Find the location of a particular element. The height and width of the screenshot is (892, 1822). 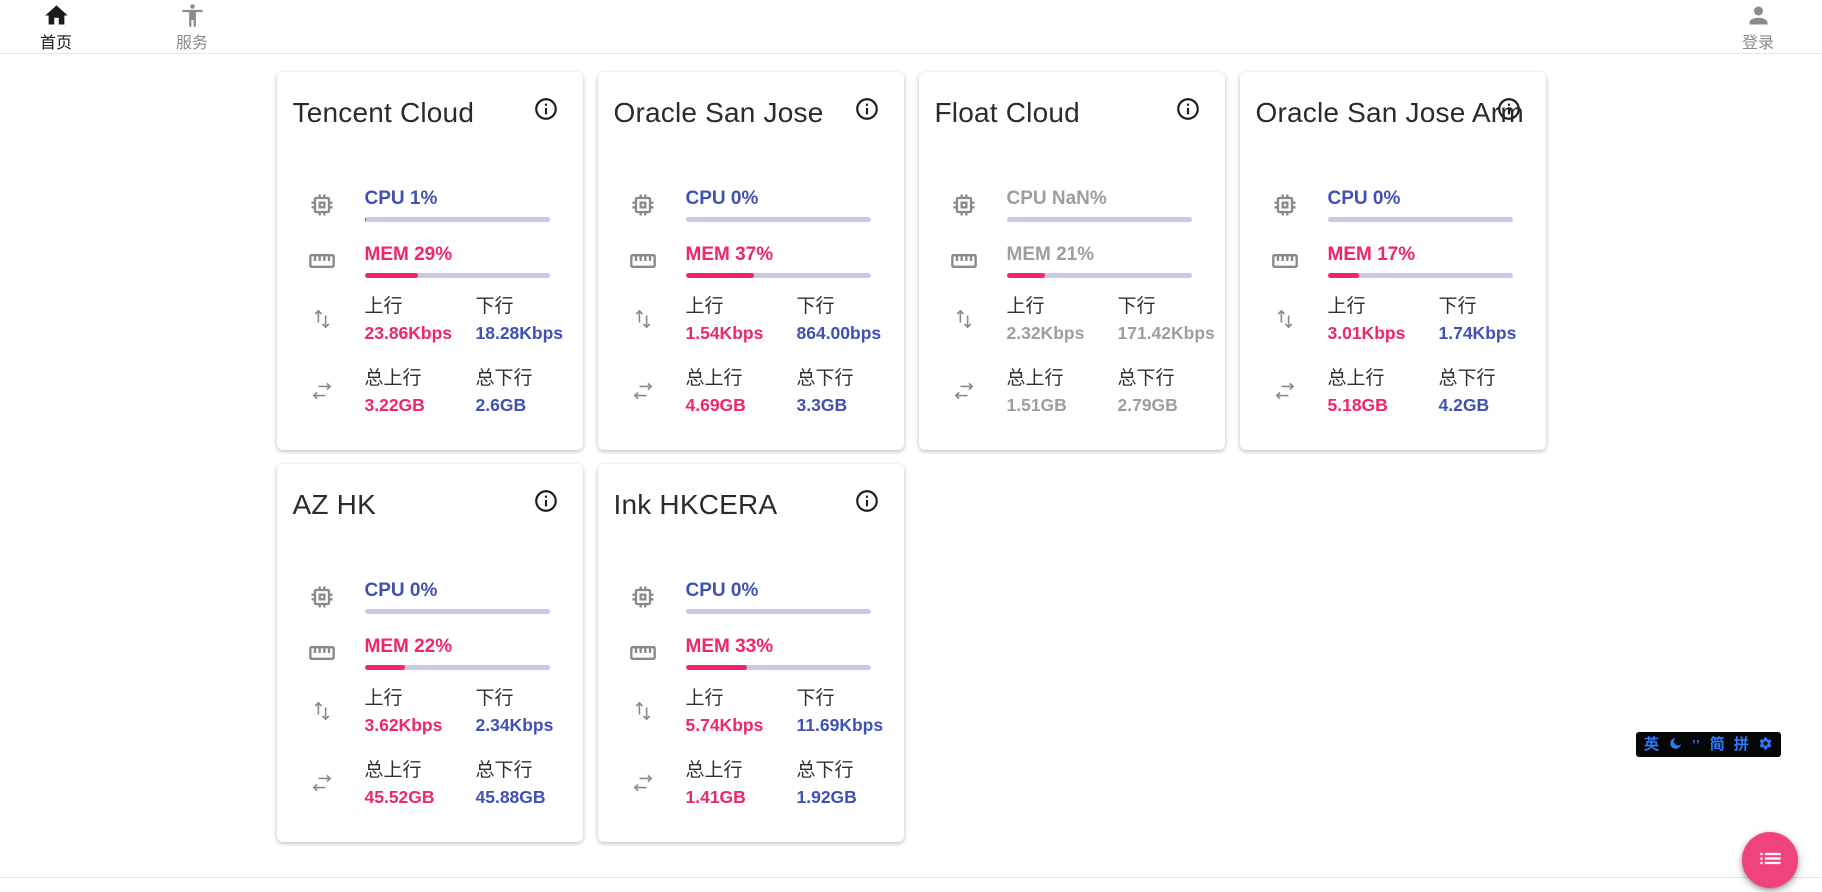

footer-divider is located at coordinates (911, 877).